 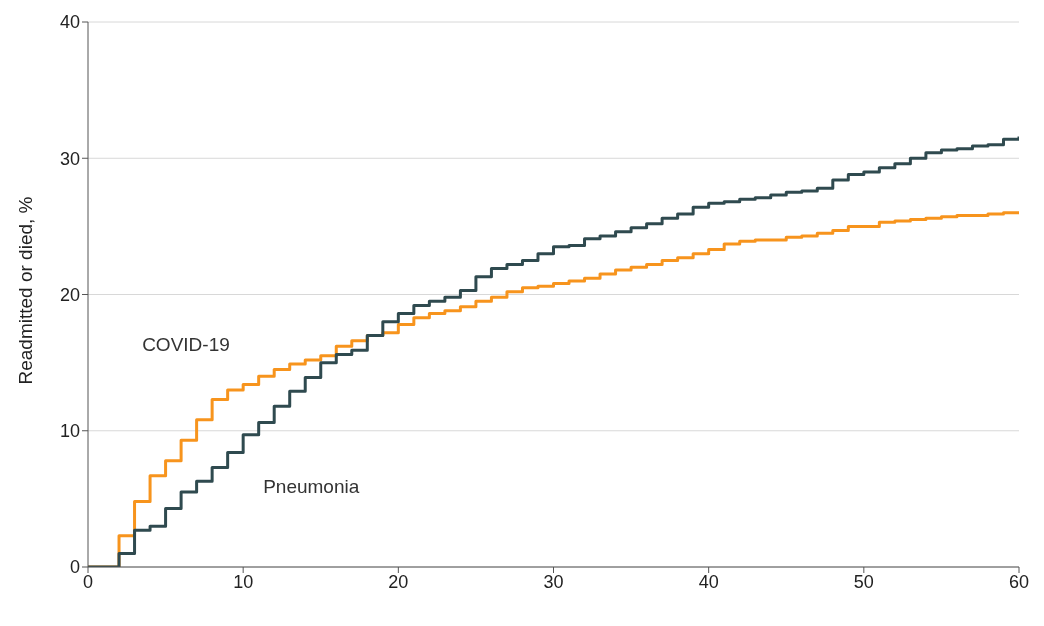 I want to click on x-tick-label: 30, so click(x=553, y=581).